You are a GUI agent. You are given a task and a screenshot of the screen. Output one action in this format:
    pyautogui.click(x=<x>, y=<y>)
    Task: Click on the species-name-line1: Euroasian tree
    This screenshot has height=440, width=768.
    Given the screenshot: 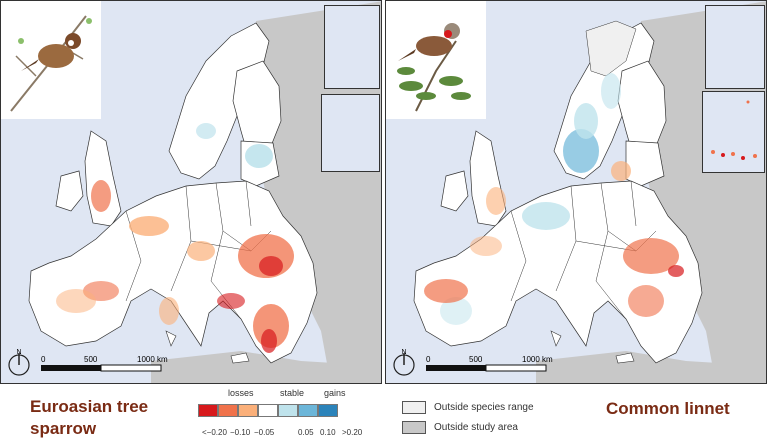 What is the action you would take?
    pyautogui.click(x=89, y=406)
    